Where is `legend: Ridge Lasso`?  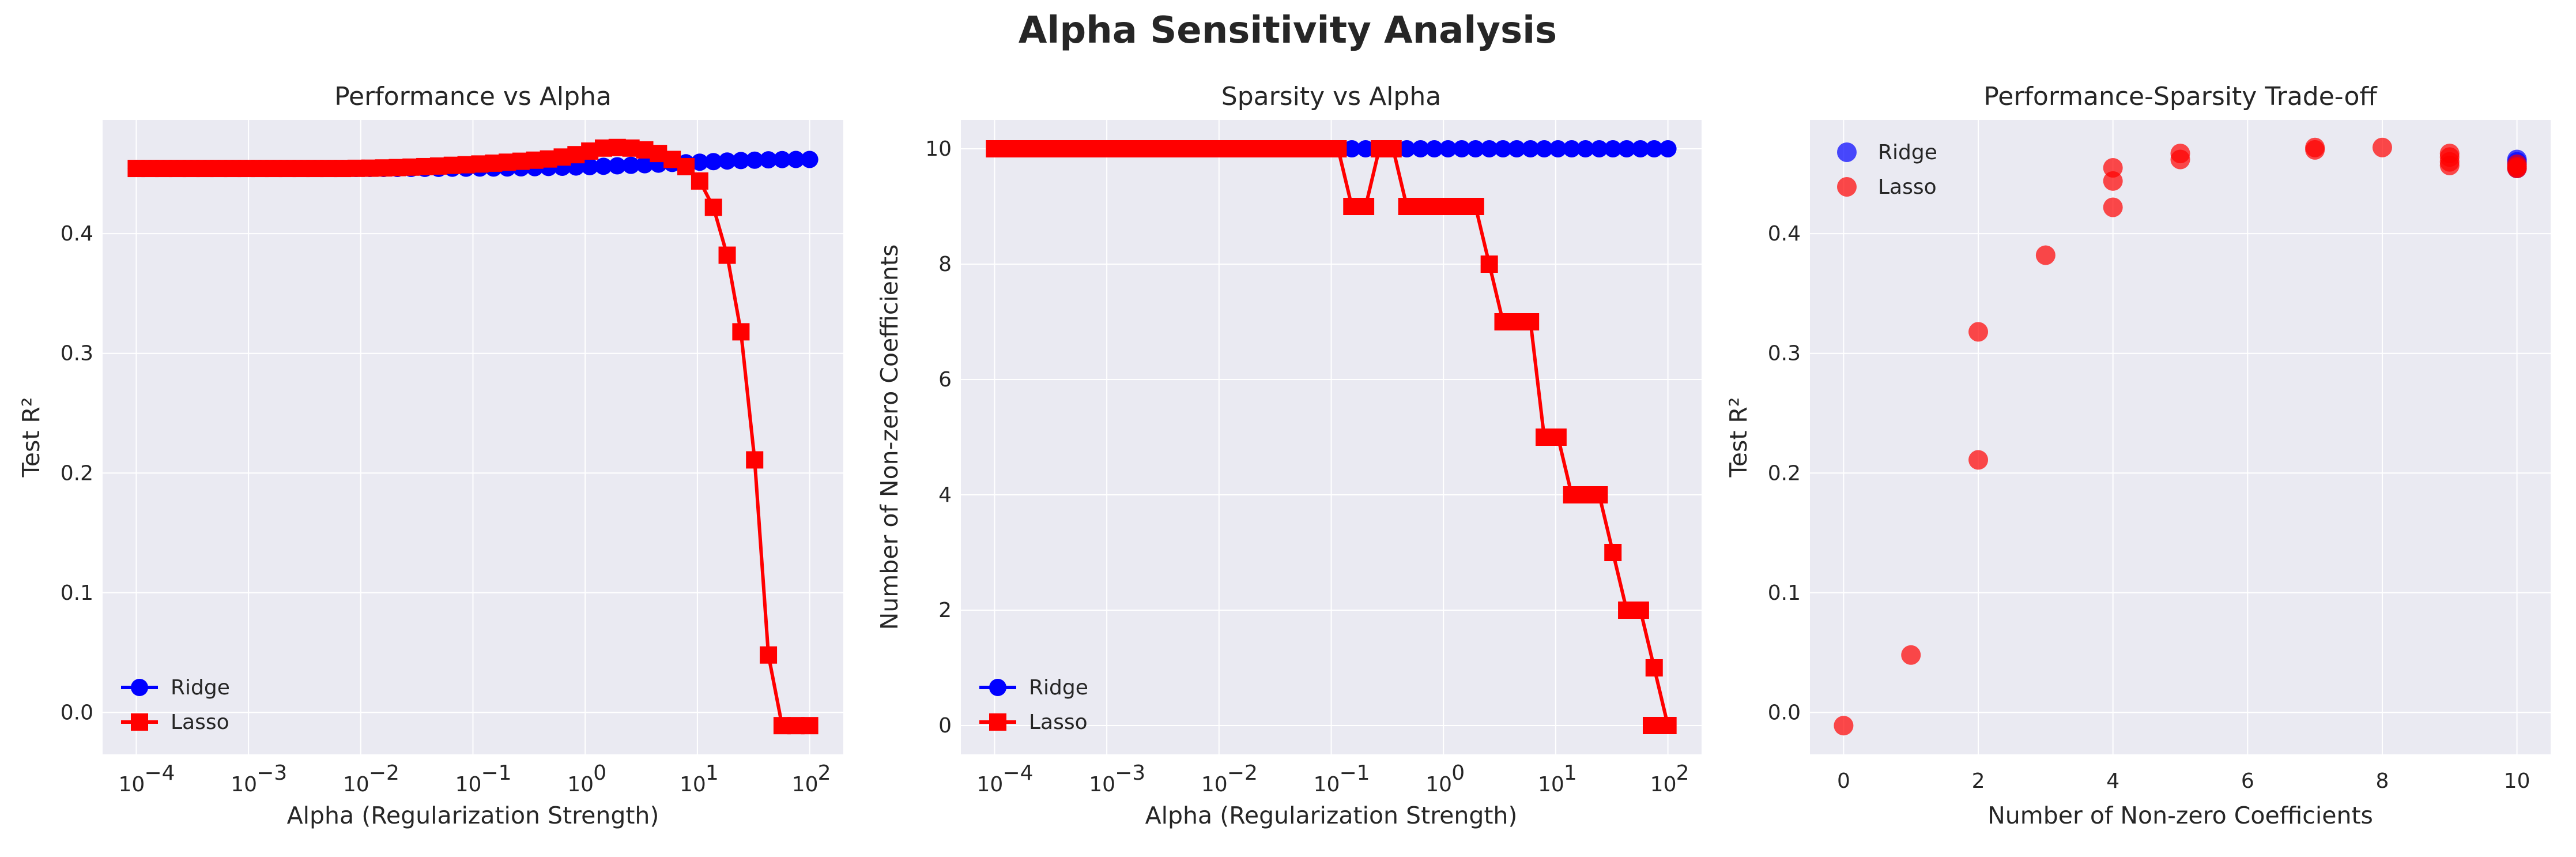
legend: Ridge Lasso is located at coordinates (175, 705).